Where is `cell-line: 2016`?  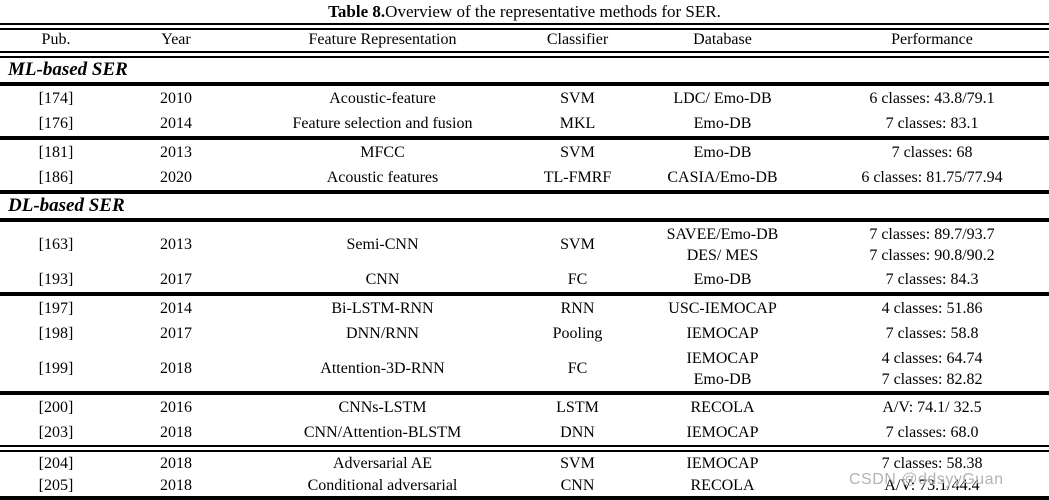
cell-line: 2016 is located at coordinates (176, 407).